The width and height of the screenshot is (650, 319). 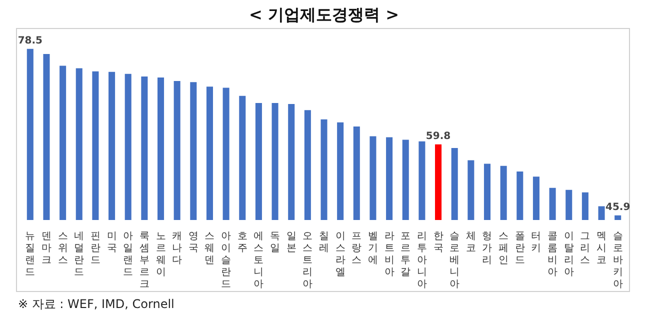 What do you see at coordinates (585, 248) in the screenshot?
I see `x-tick-label: 그리스` at bounding box center [585, 248].